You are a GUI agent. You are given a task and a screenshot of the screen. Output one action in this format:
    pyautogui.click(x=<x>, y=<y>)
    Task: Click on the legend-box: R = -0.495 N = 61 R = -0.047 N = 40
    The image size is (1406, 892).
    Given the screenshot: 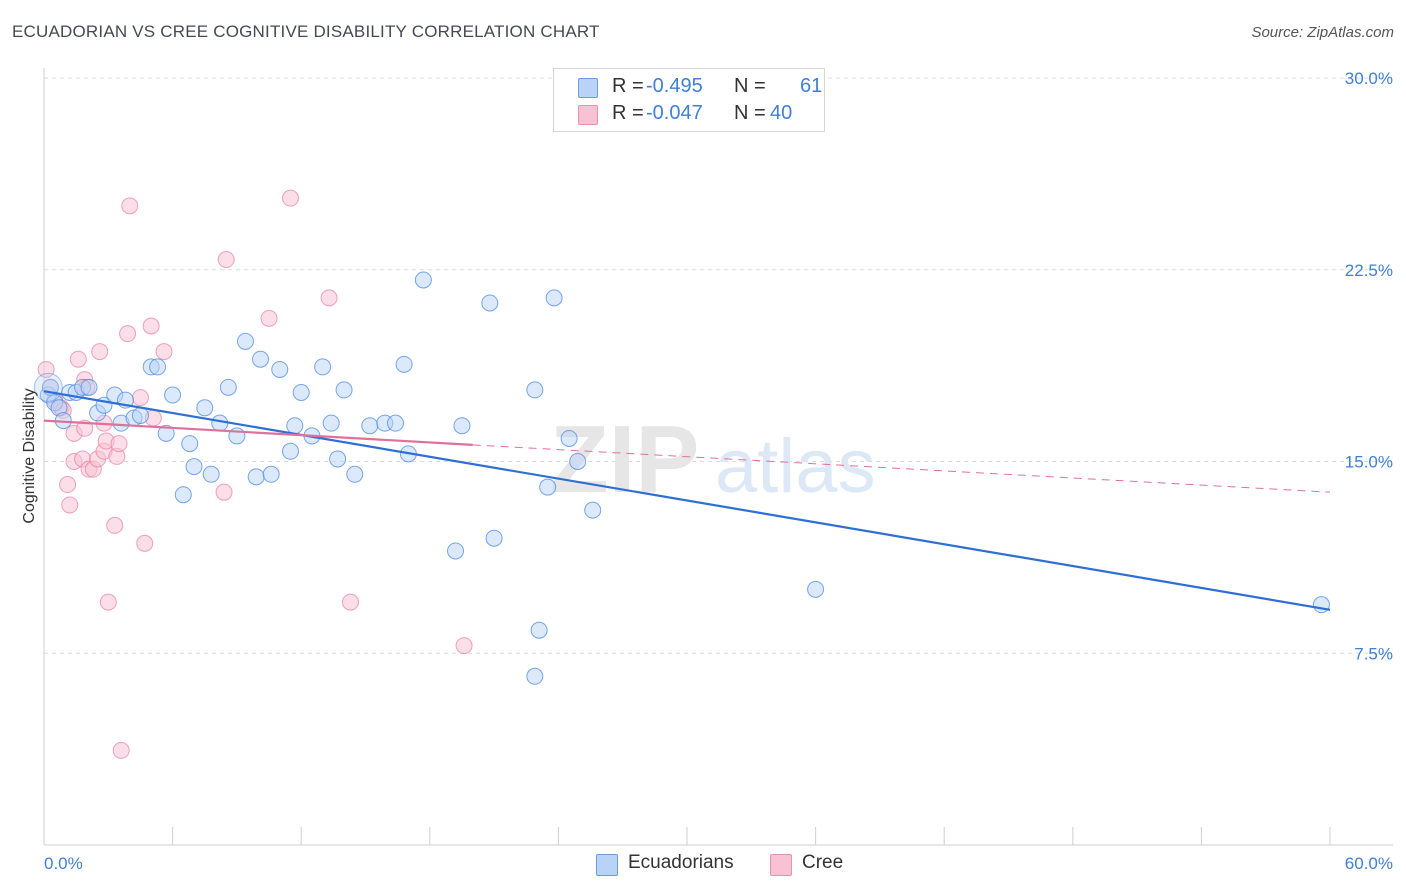 What is the action you would take?
    pyautogui.click(x=689, y=100)
    